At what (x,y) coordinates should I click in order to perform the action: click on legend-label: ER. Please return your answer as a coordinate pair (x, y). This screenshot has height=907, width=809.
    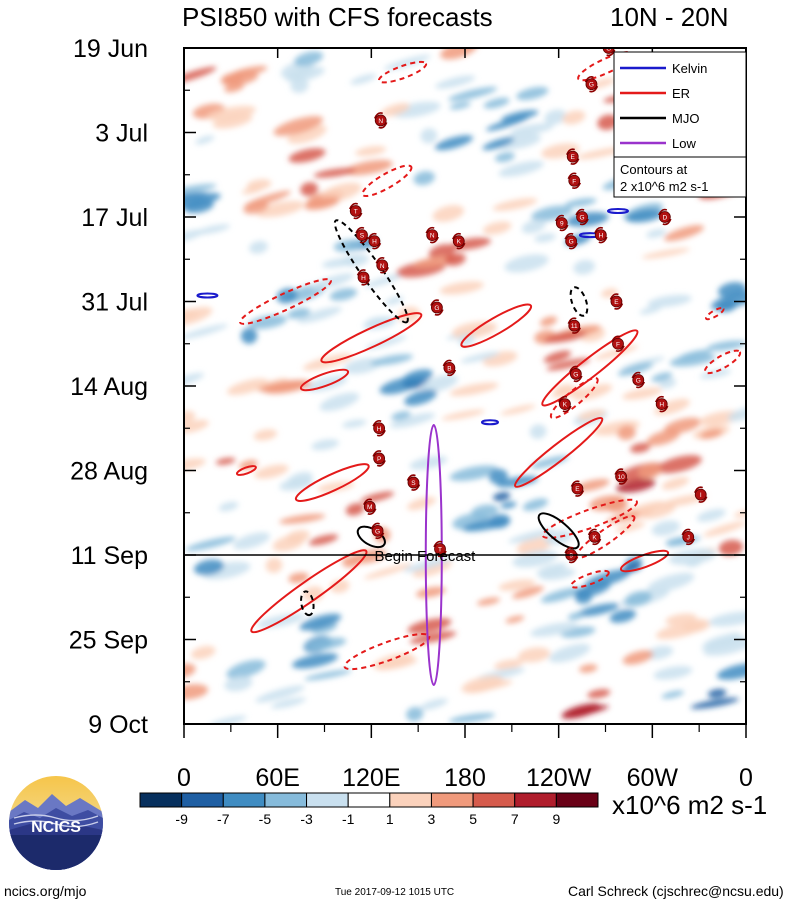
    Looking at the image, I should click on (681, 93).